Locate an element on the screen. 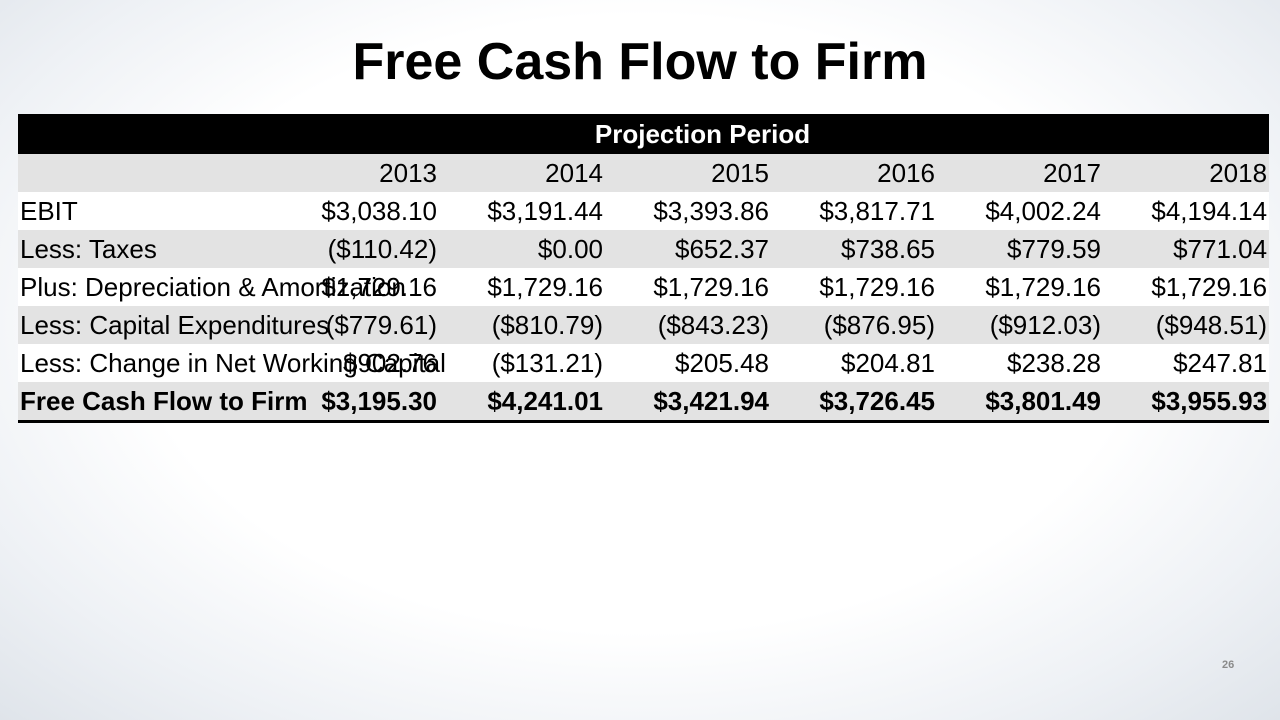 This screenshot has width=1280, height=720. year-header-row: 2013 2014 2015 2016 2017 2018 is located at coordinates (644, 173).